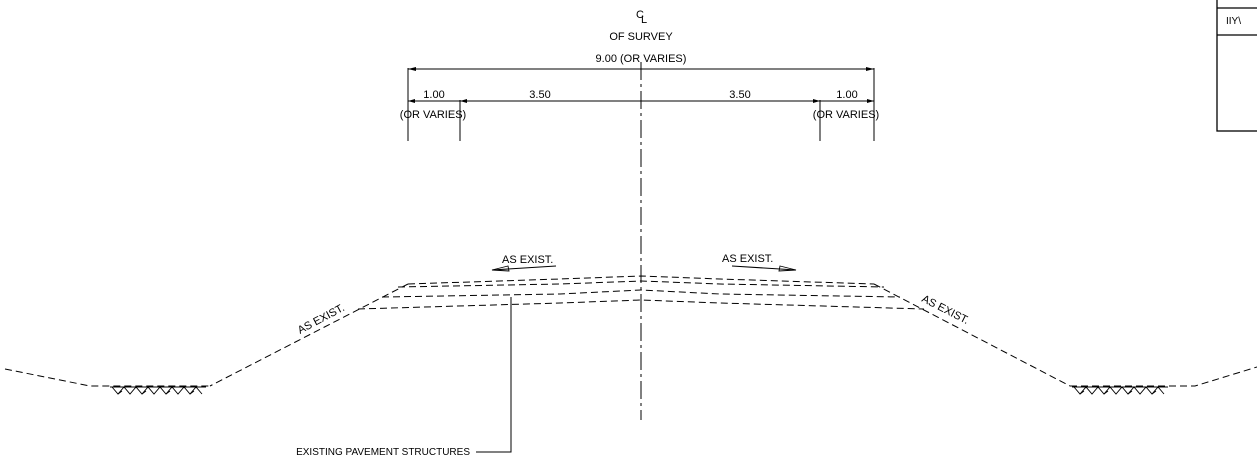  I want to click on overall-arrow-left, so click(412, 69).